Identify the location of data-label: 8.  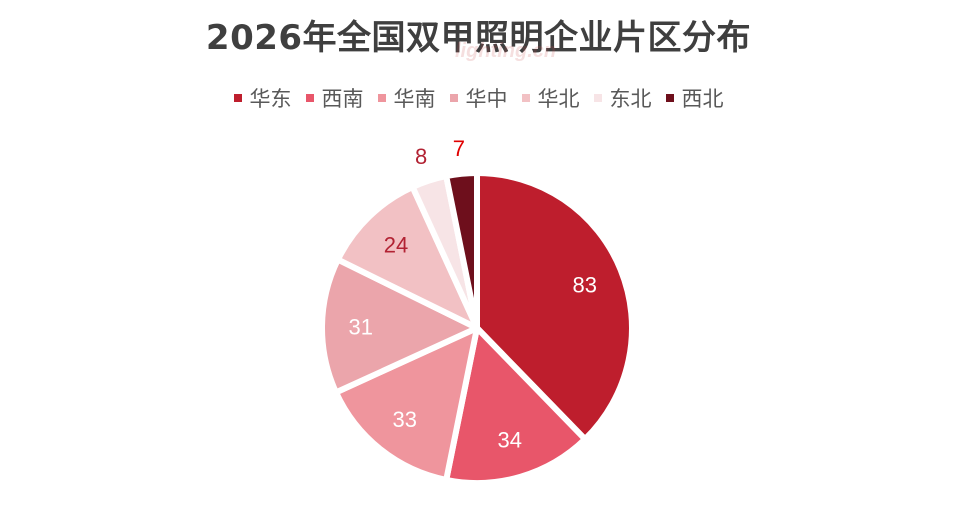
(421, 156).